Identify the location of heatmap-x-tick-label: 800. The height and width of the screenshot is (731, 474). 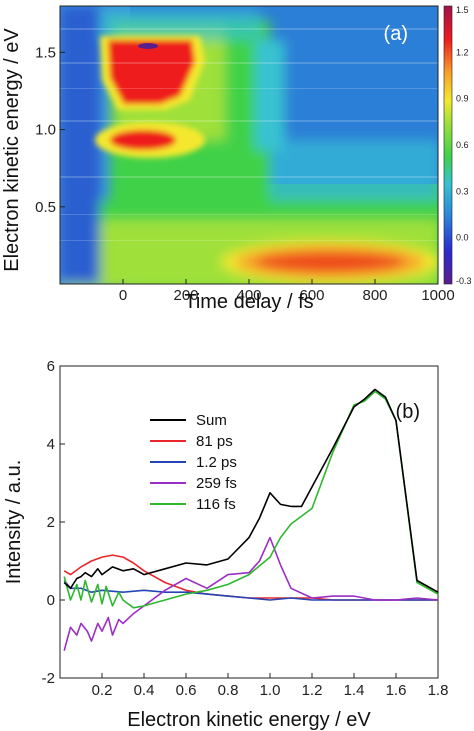
(374, 295).